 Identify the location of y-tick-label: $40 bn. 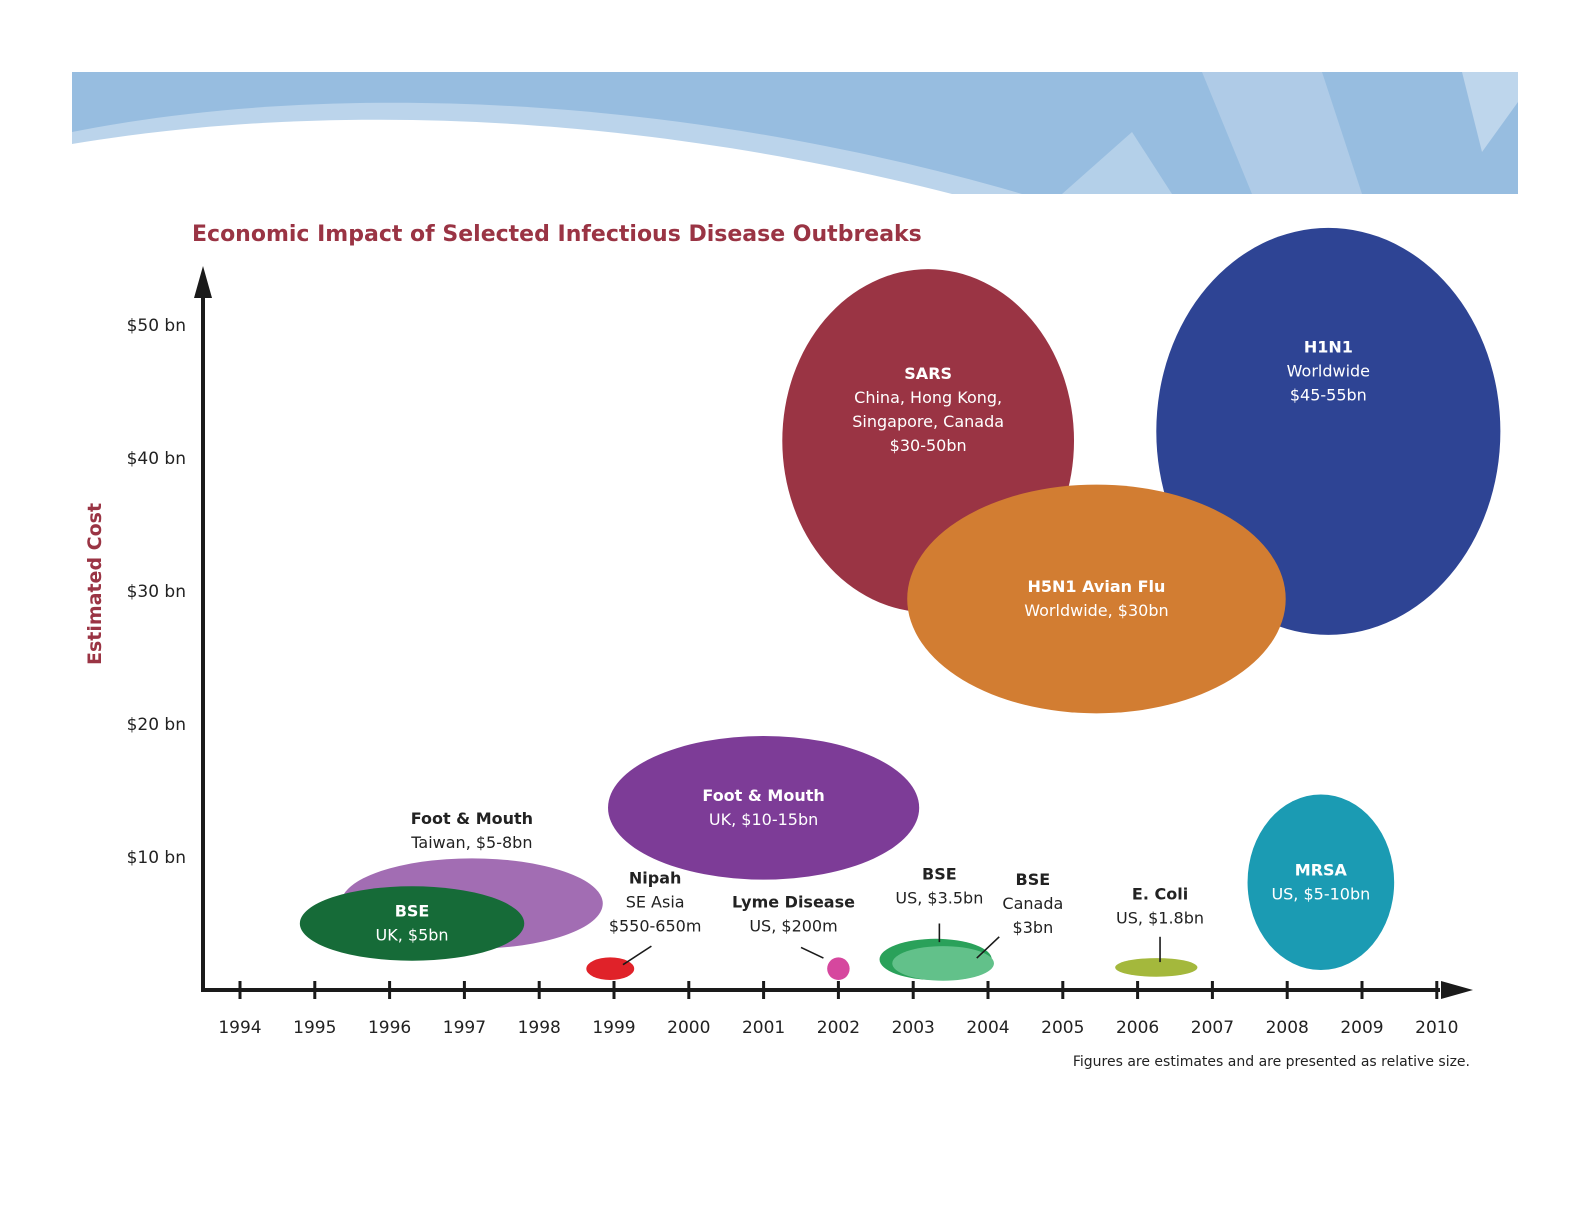
(156, 459).